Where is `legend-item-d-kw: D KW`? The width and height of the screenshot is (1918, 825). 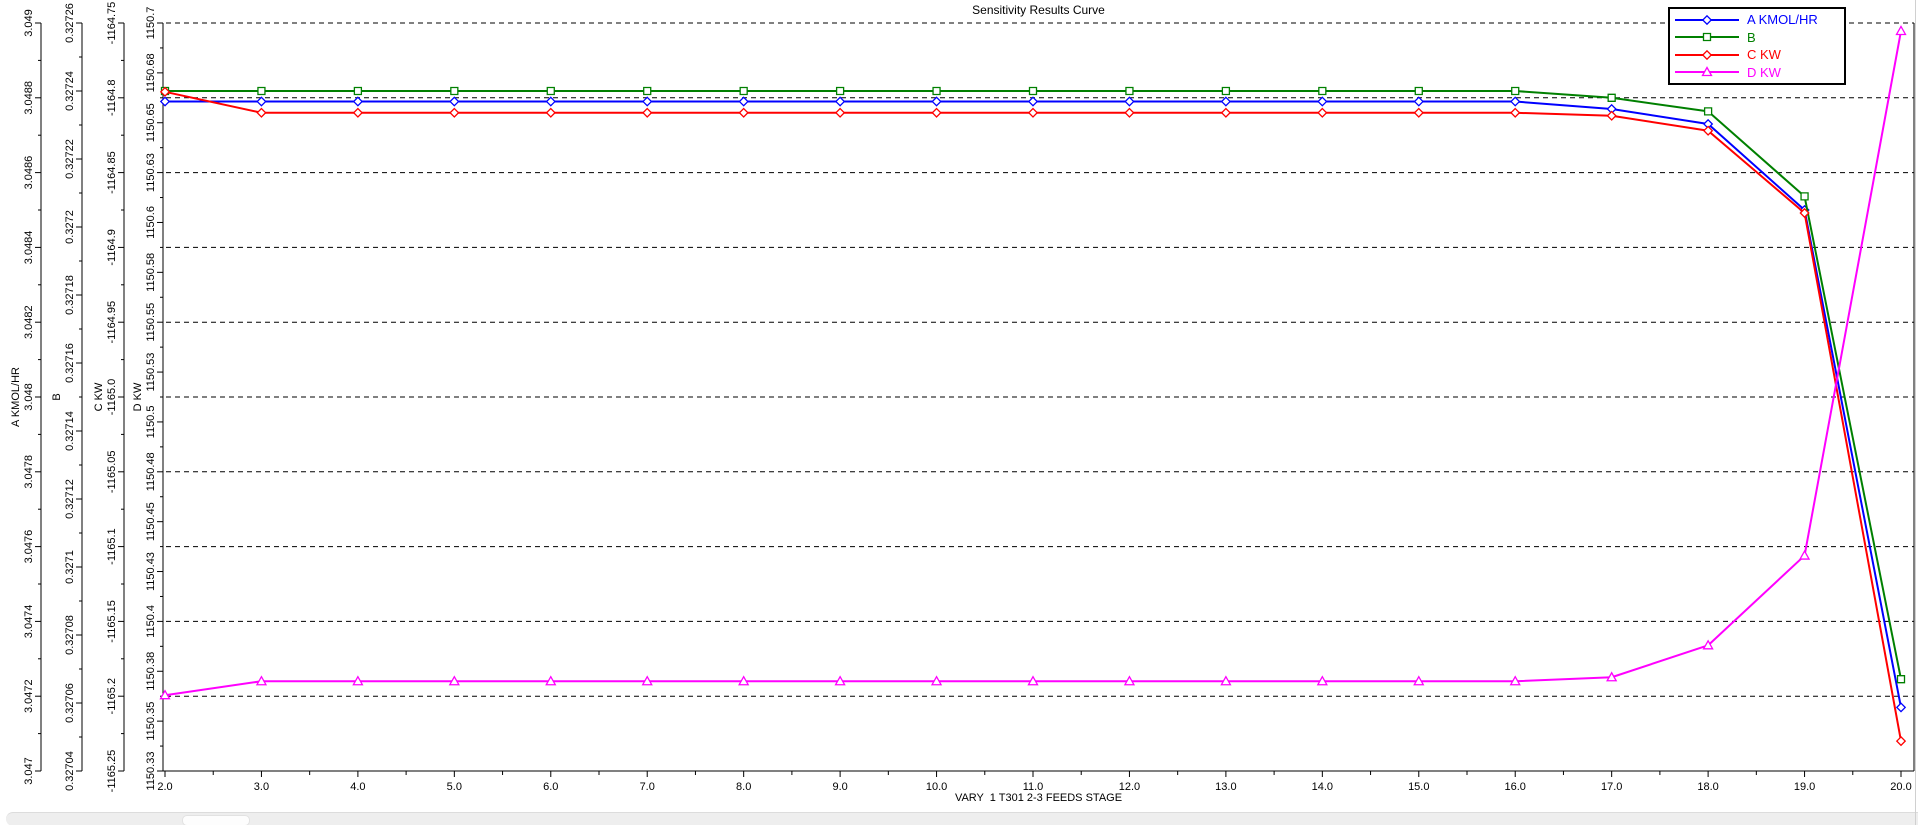 legend-item-d-kw: D KW is located at coordinates (1757, 72).